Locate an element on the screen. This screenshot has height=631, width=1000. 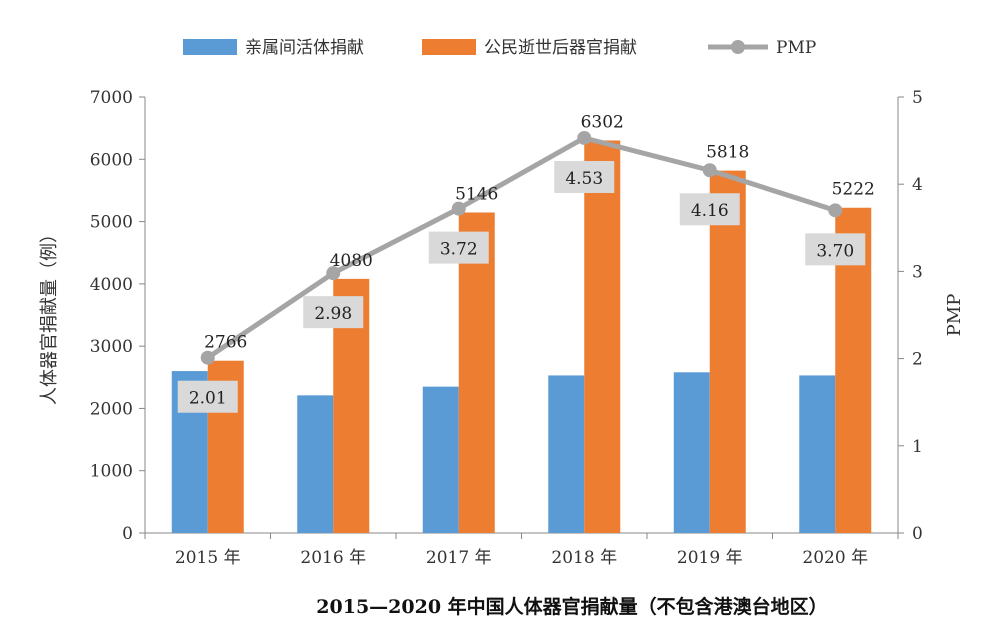
y-axis-title: 人体器官捐献量（例） is located at coordinates (49, 315).